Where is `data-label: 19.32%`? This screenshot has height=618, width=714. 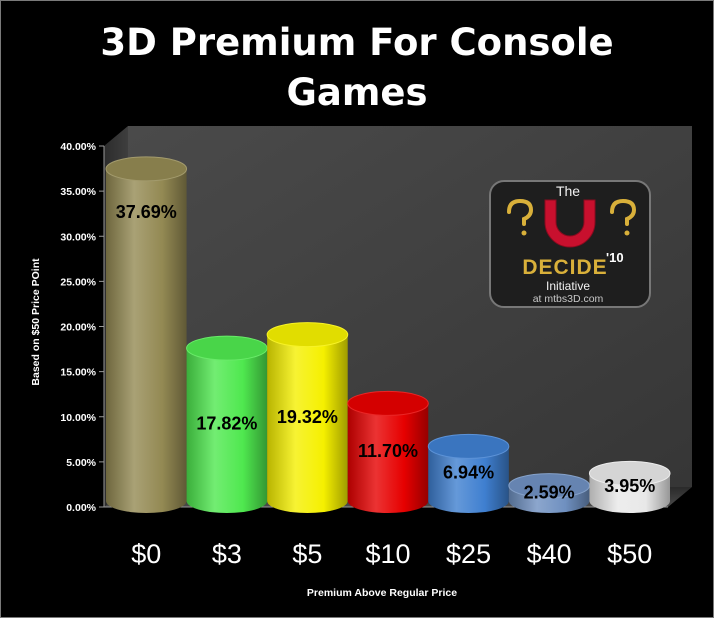 data-label: 19.32% is located at coordinates (307, 417).